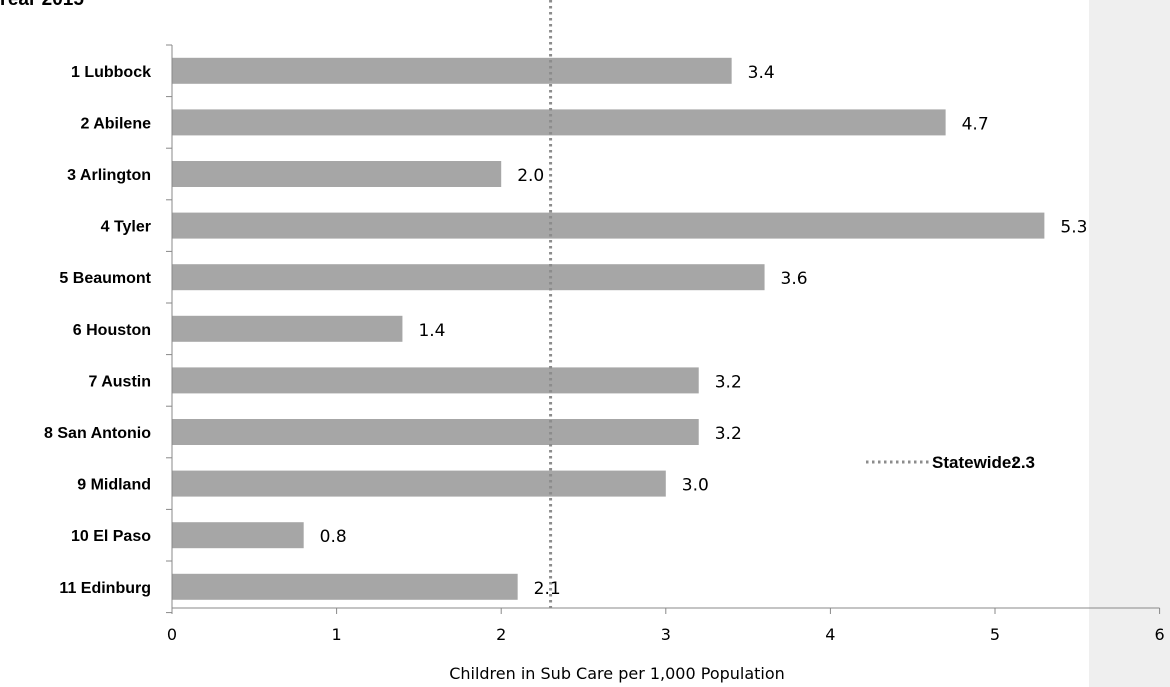 This screenshot has height=687, width=1170. I want to click on data-label: 2.0, so click(530, 176).